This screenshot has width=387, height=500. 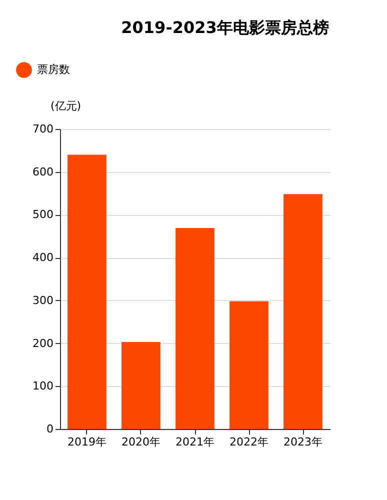 What do you see at coordinates (43, 257) in the screenshot?
I see `y-tick-label: 400` at bounding box center [43, 257].